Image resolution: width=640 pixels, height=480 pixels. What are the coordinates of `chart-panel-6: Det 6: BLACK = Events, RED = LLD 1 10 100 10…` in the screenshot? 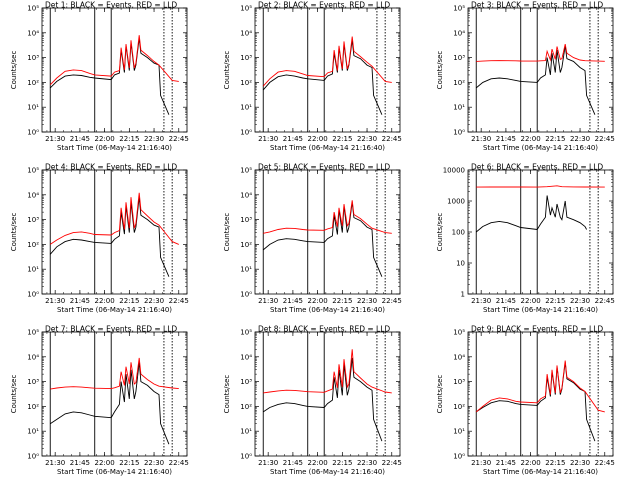 It's located at (525, 239).